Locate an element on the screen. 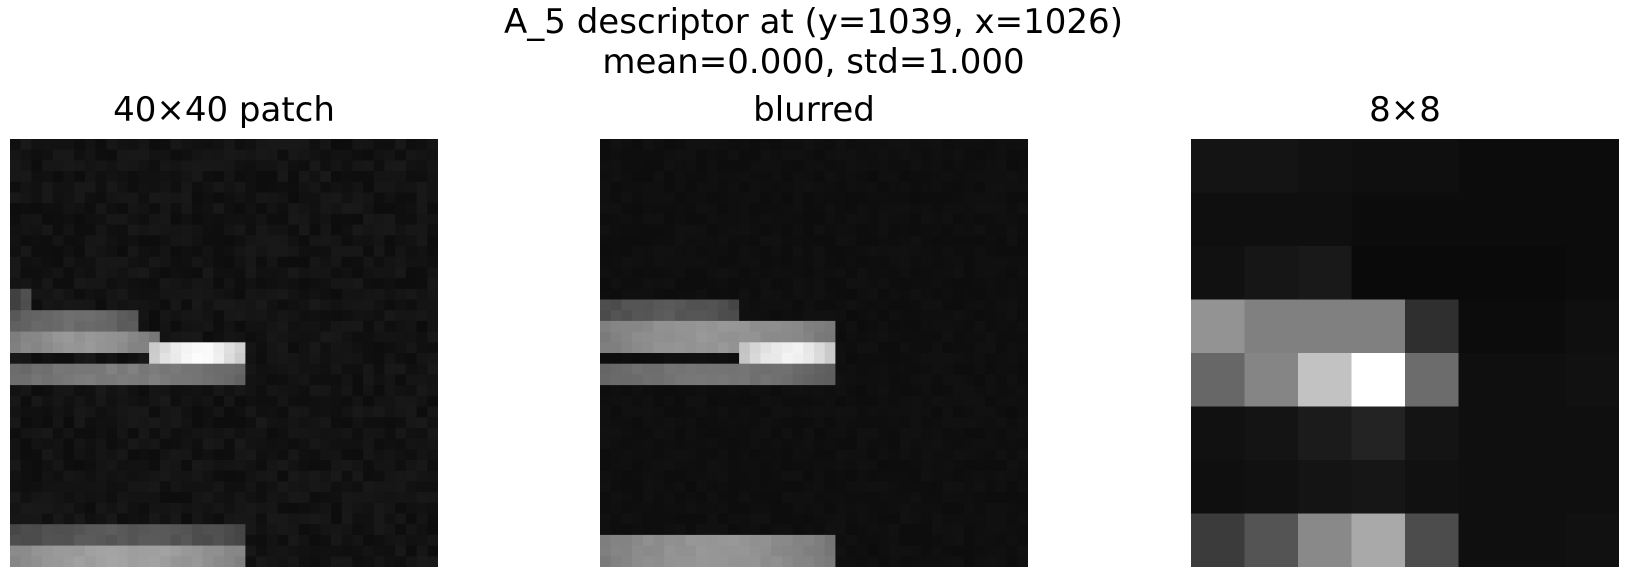 Image resolution: width=1627 pixels, height=577 pixels. blurred-cell-r1-c38 is located at coordinates (1012, 155).